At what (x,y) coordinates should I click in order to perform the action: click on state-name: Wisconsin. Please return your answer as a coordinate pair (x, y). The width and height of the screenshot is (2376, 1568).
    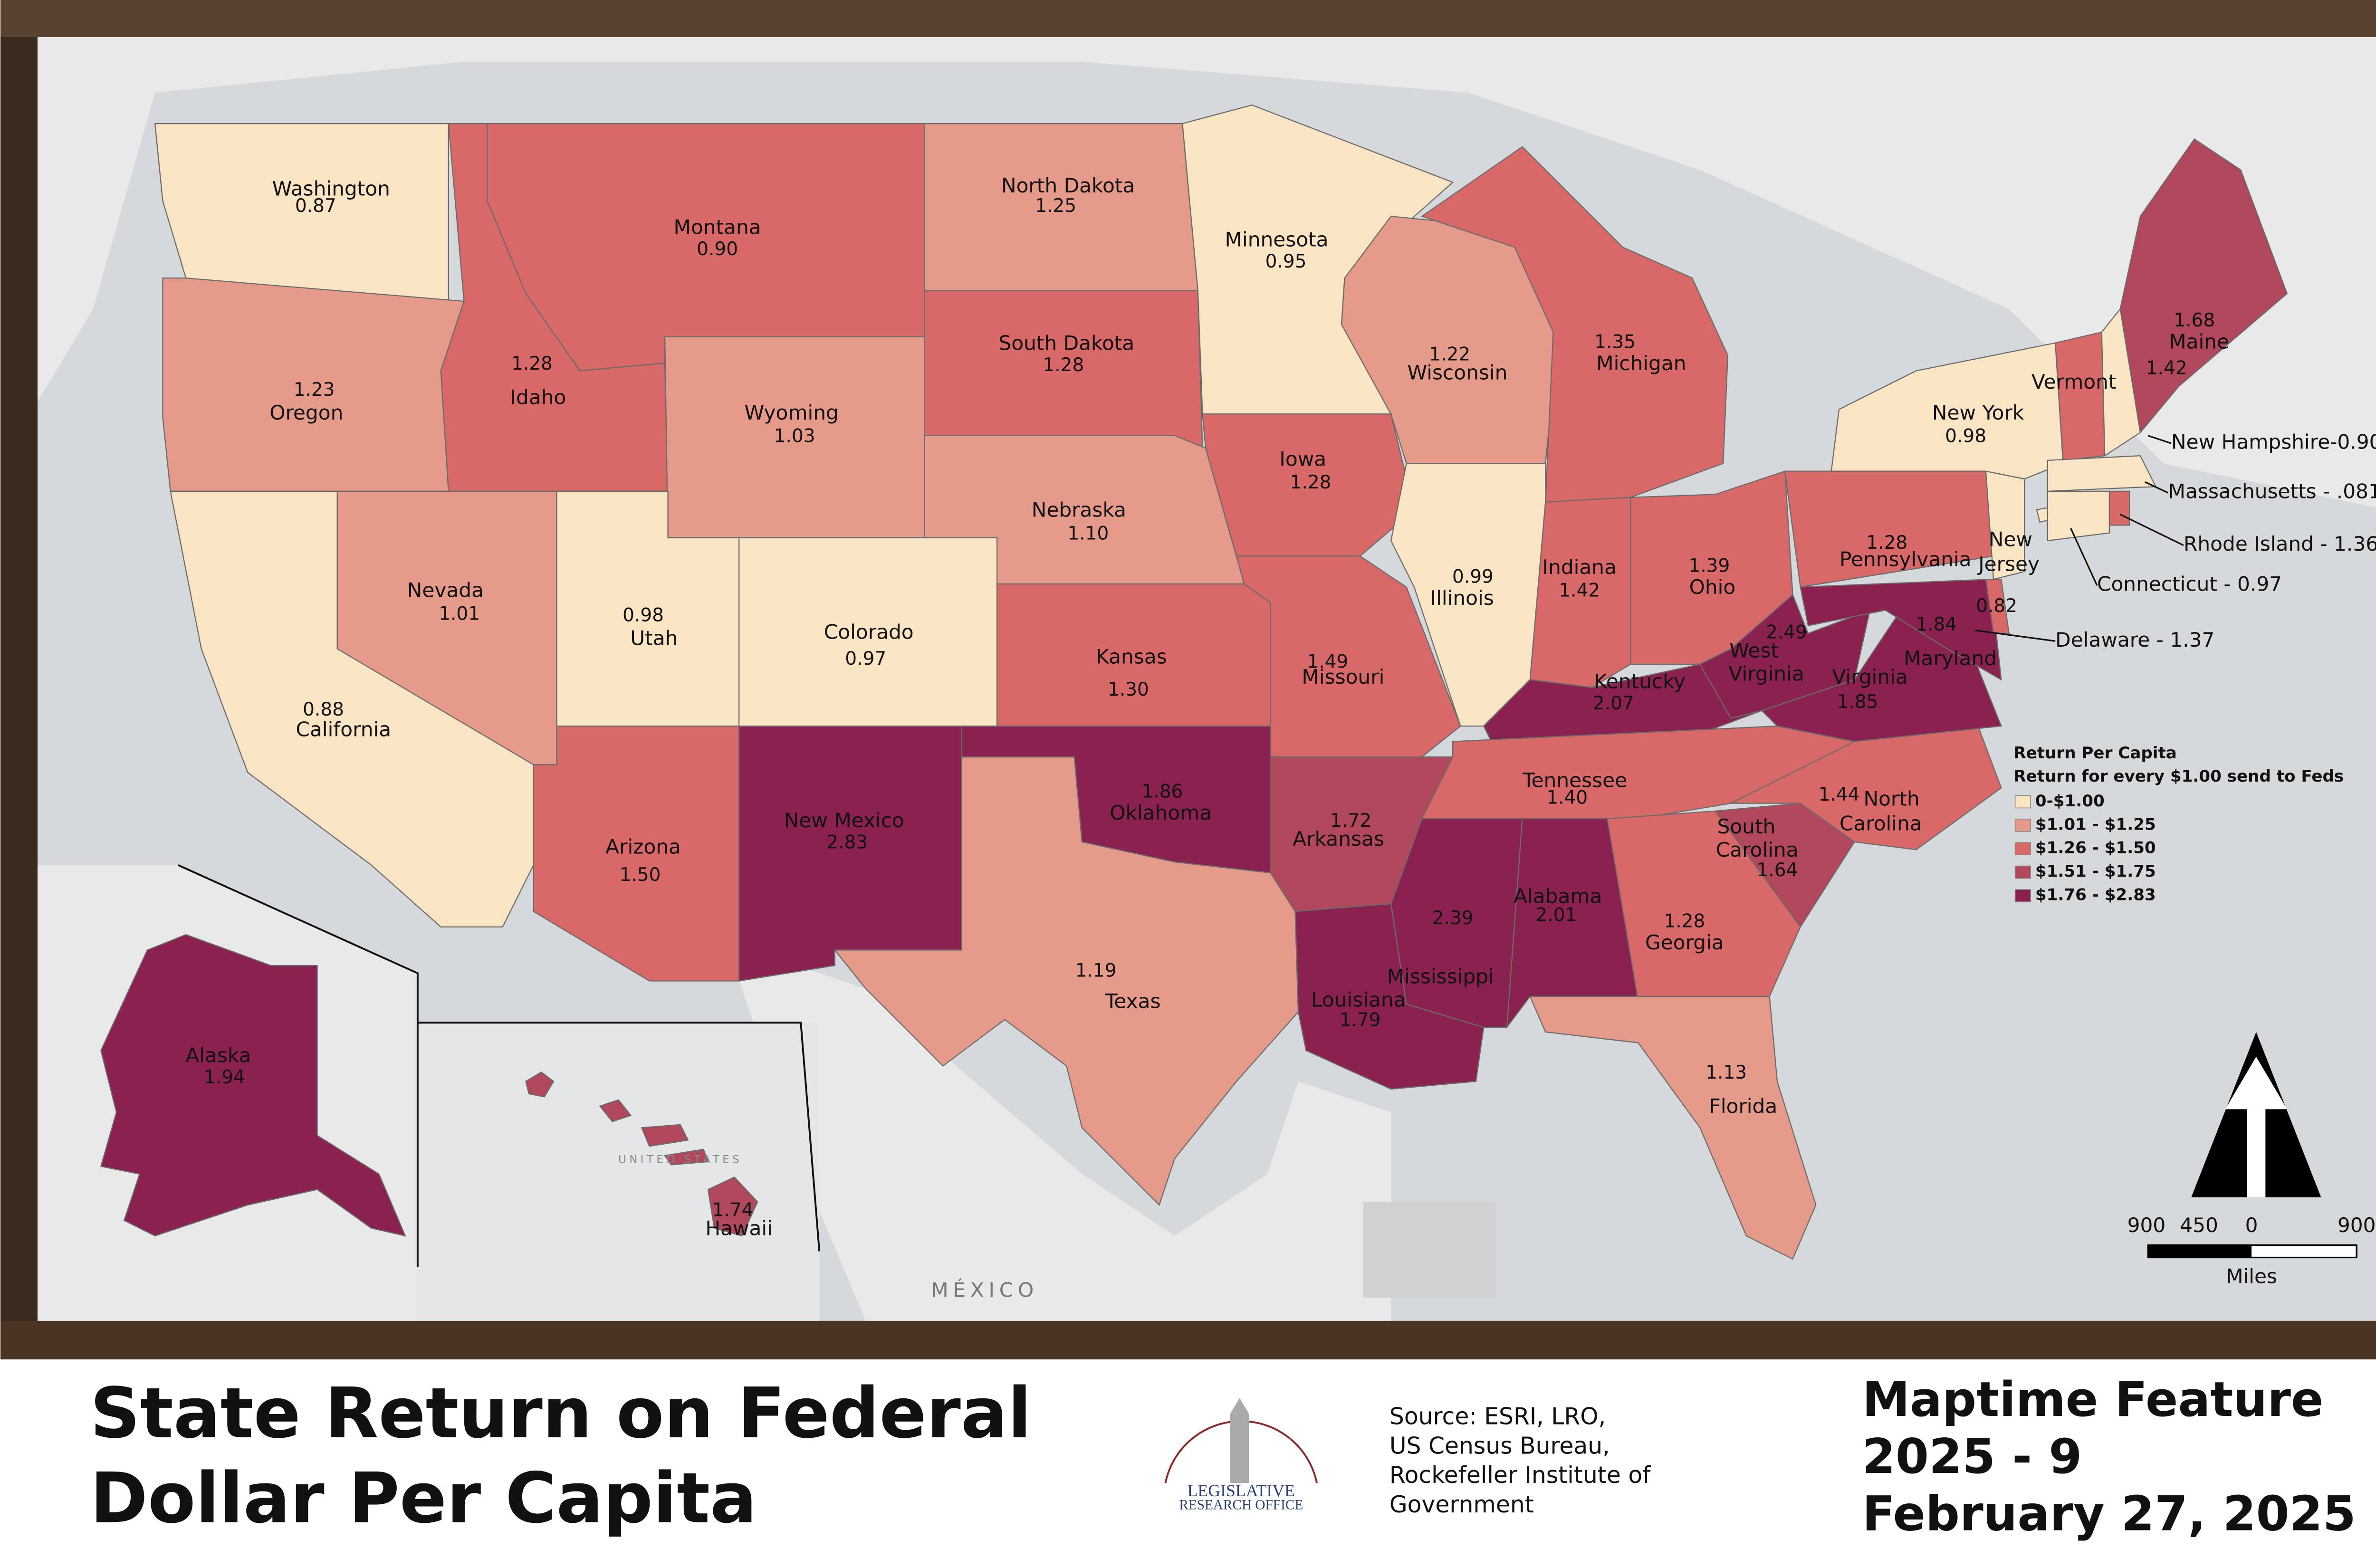
    Looking at the image, I should click on (1457, 372).